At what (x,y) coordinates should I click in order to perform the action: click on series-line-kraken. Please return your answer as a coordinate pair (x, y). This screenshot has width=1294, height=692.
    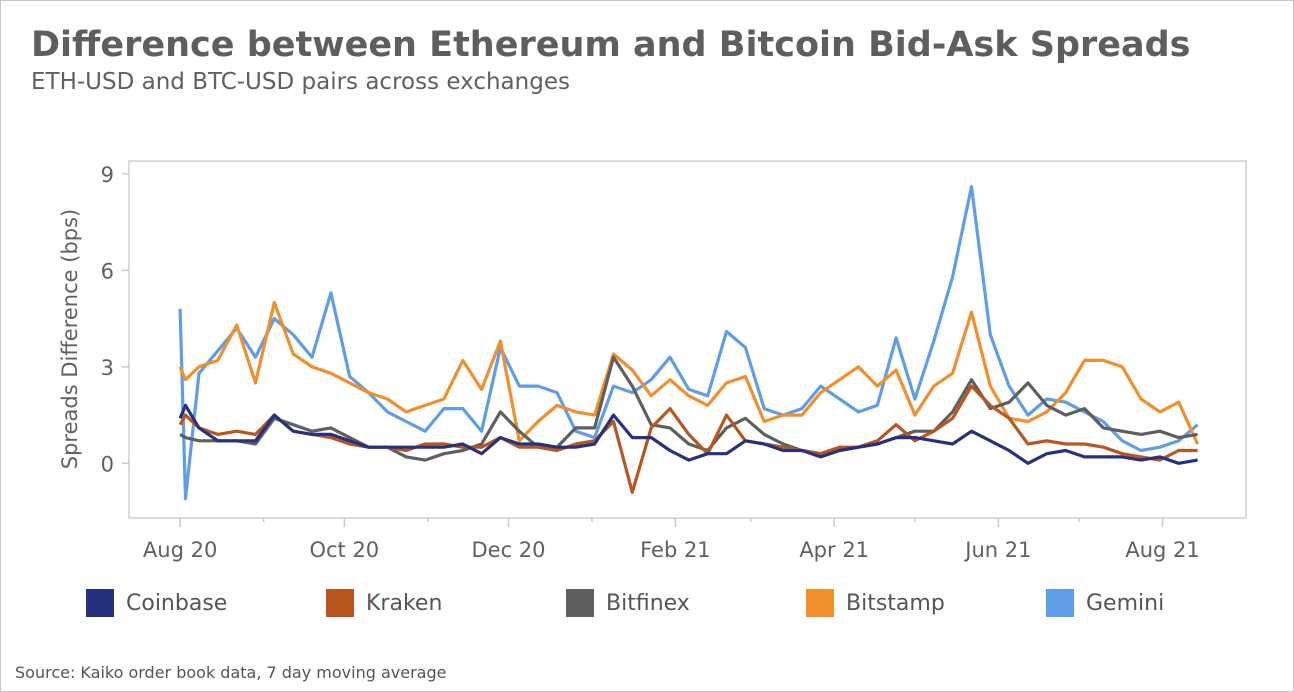
    Looking at the image, I should click on (688, 439).